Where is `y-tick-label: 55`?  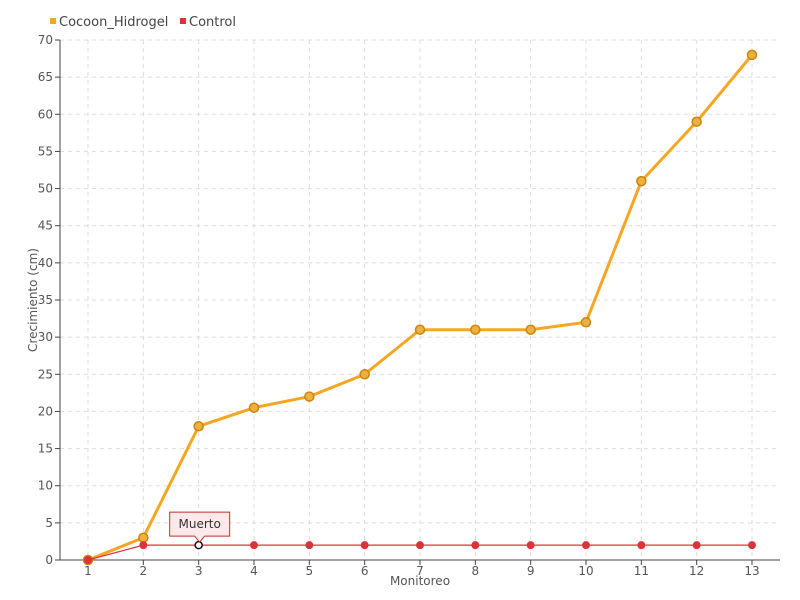 y-tick-label: 55 is located at coordinates (45, 151).